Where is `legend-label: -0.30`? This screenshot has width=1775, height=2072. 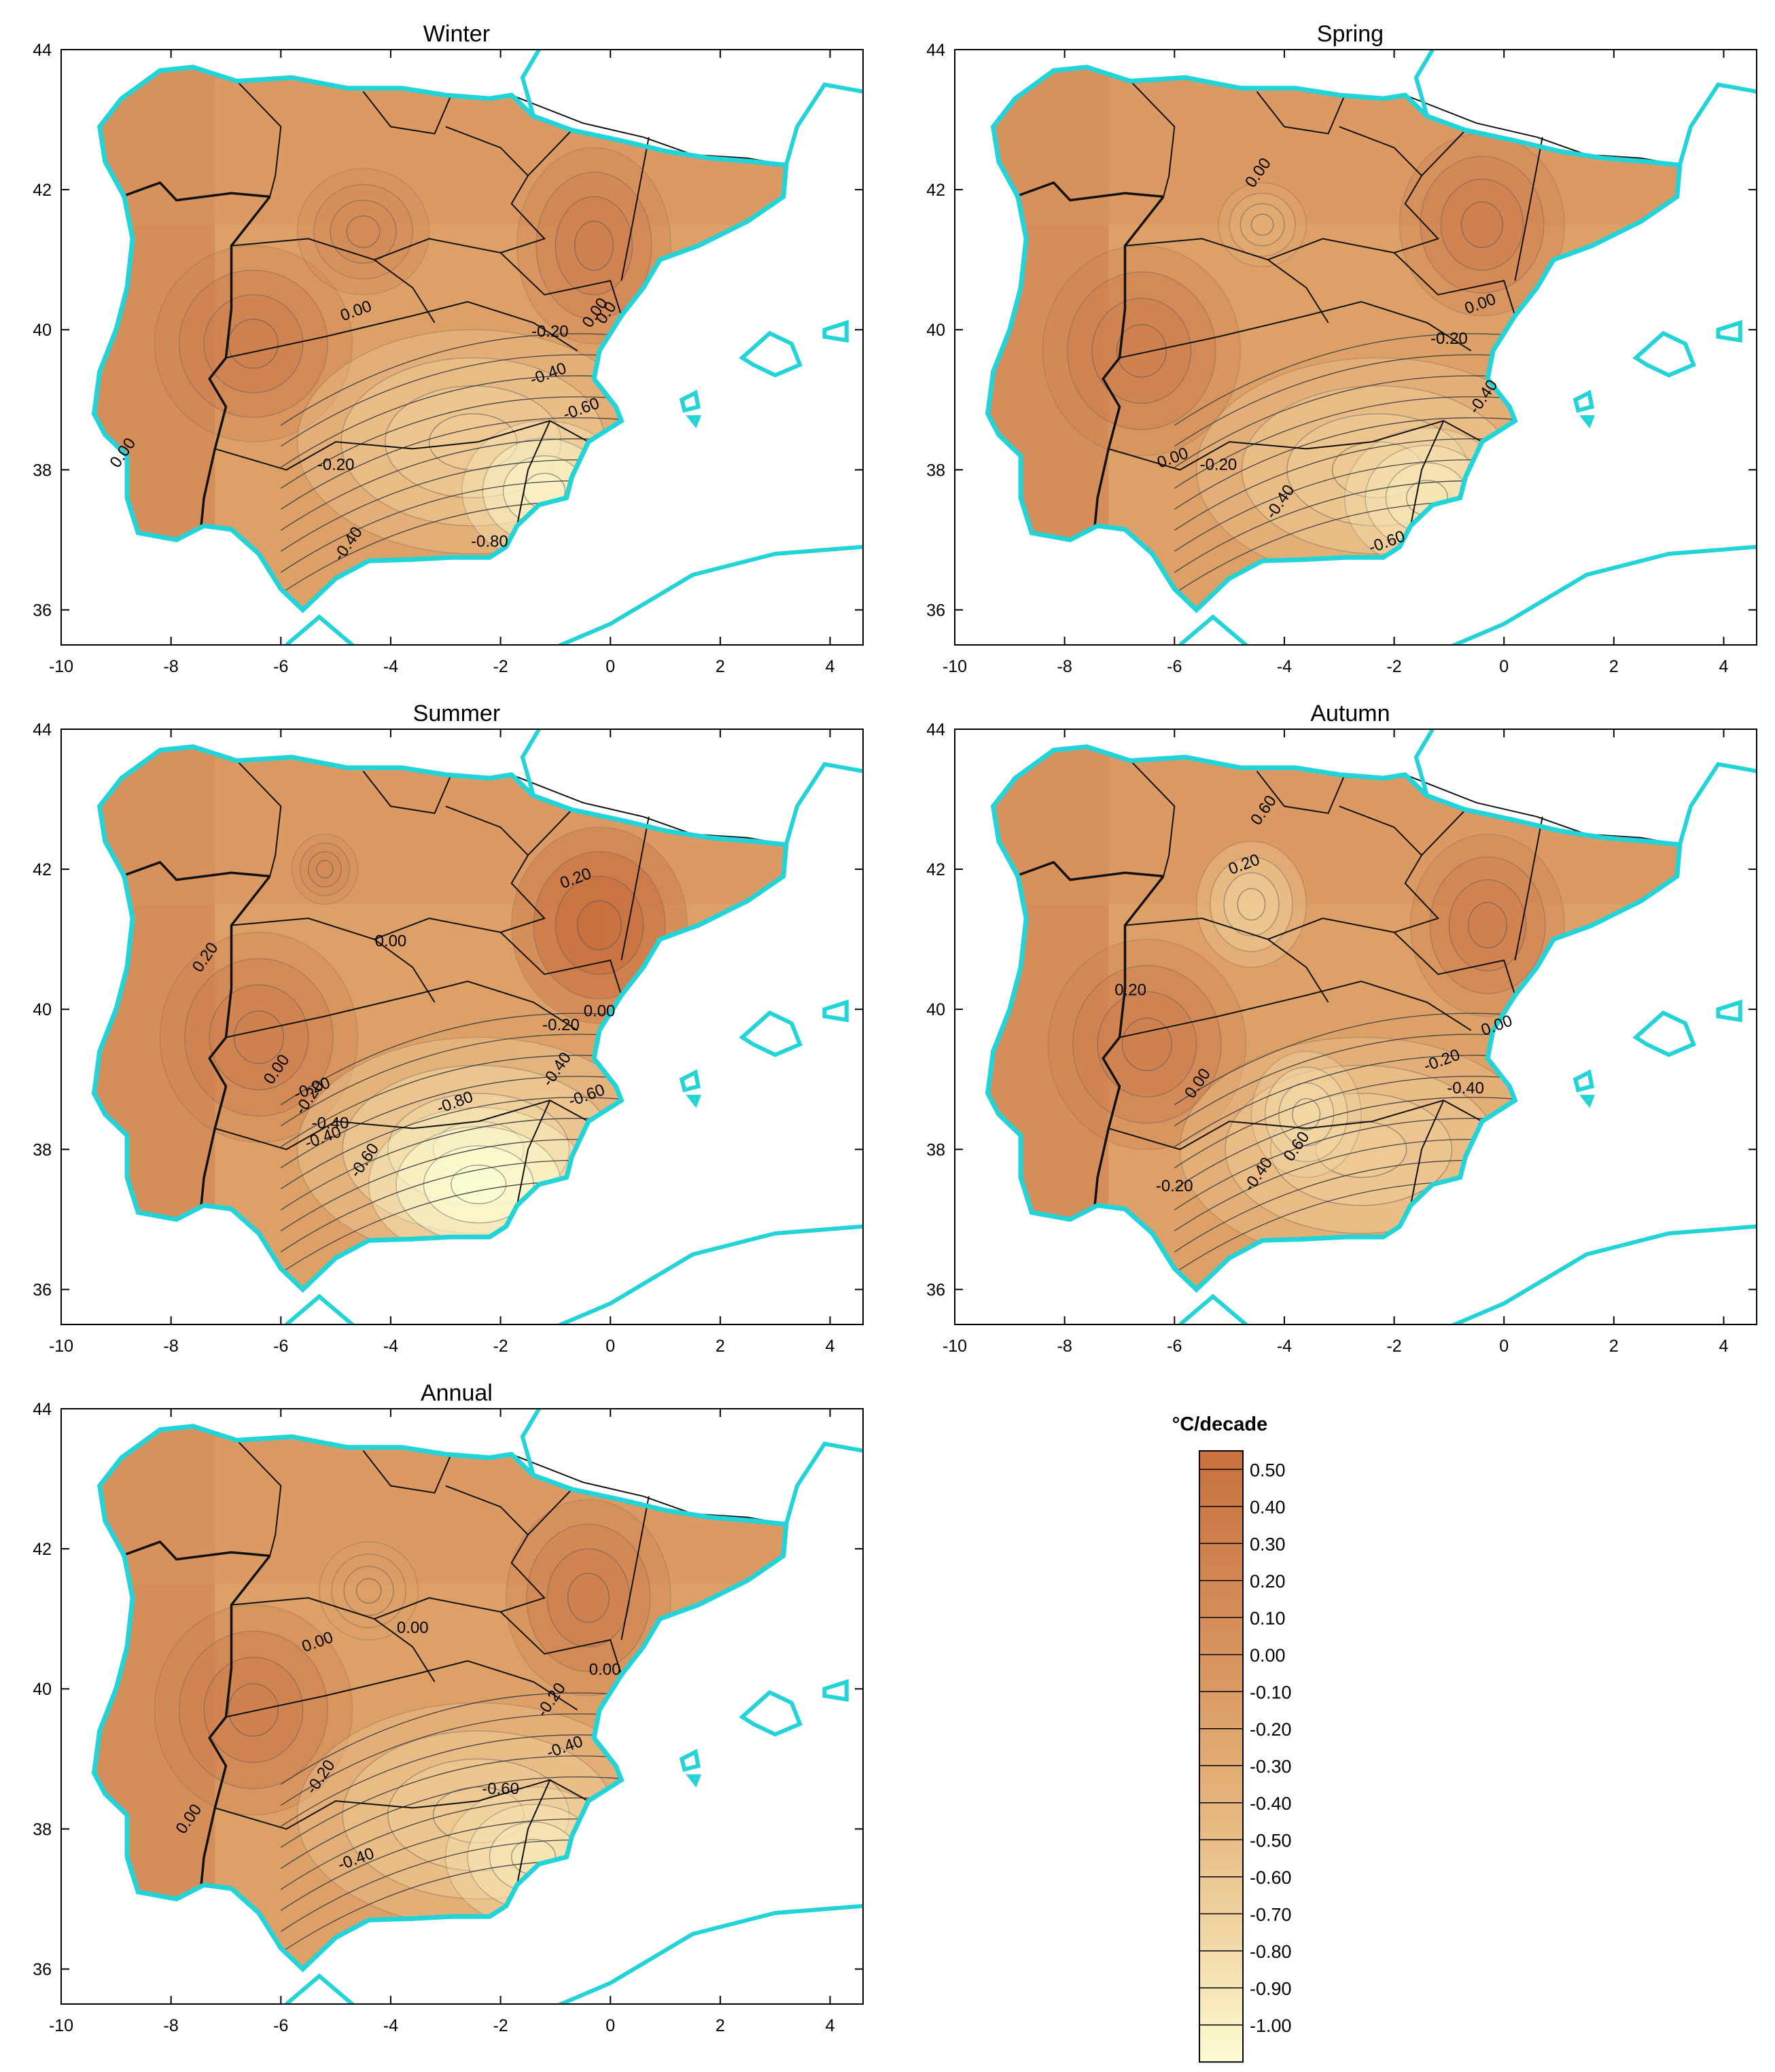 legend-label: -0.30 is located at coordinates (1271, 1766).